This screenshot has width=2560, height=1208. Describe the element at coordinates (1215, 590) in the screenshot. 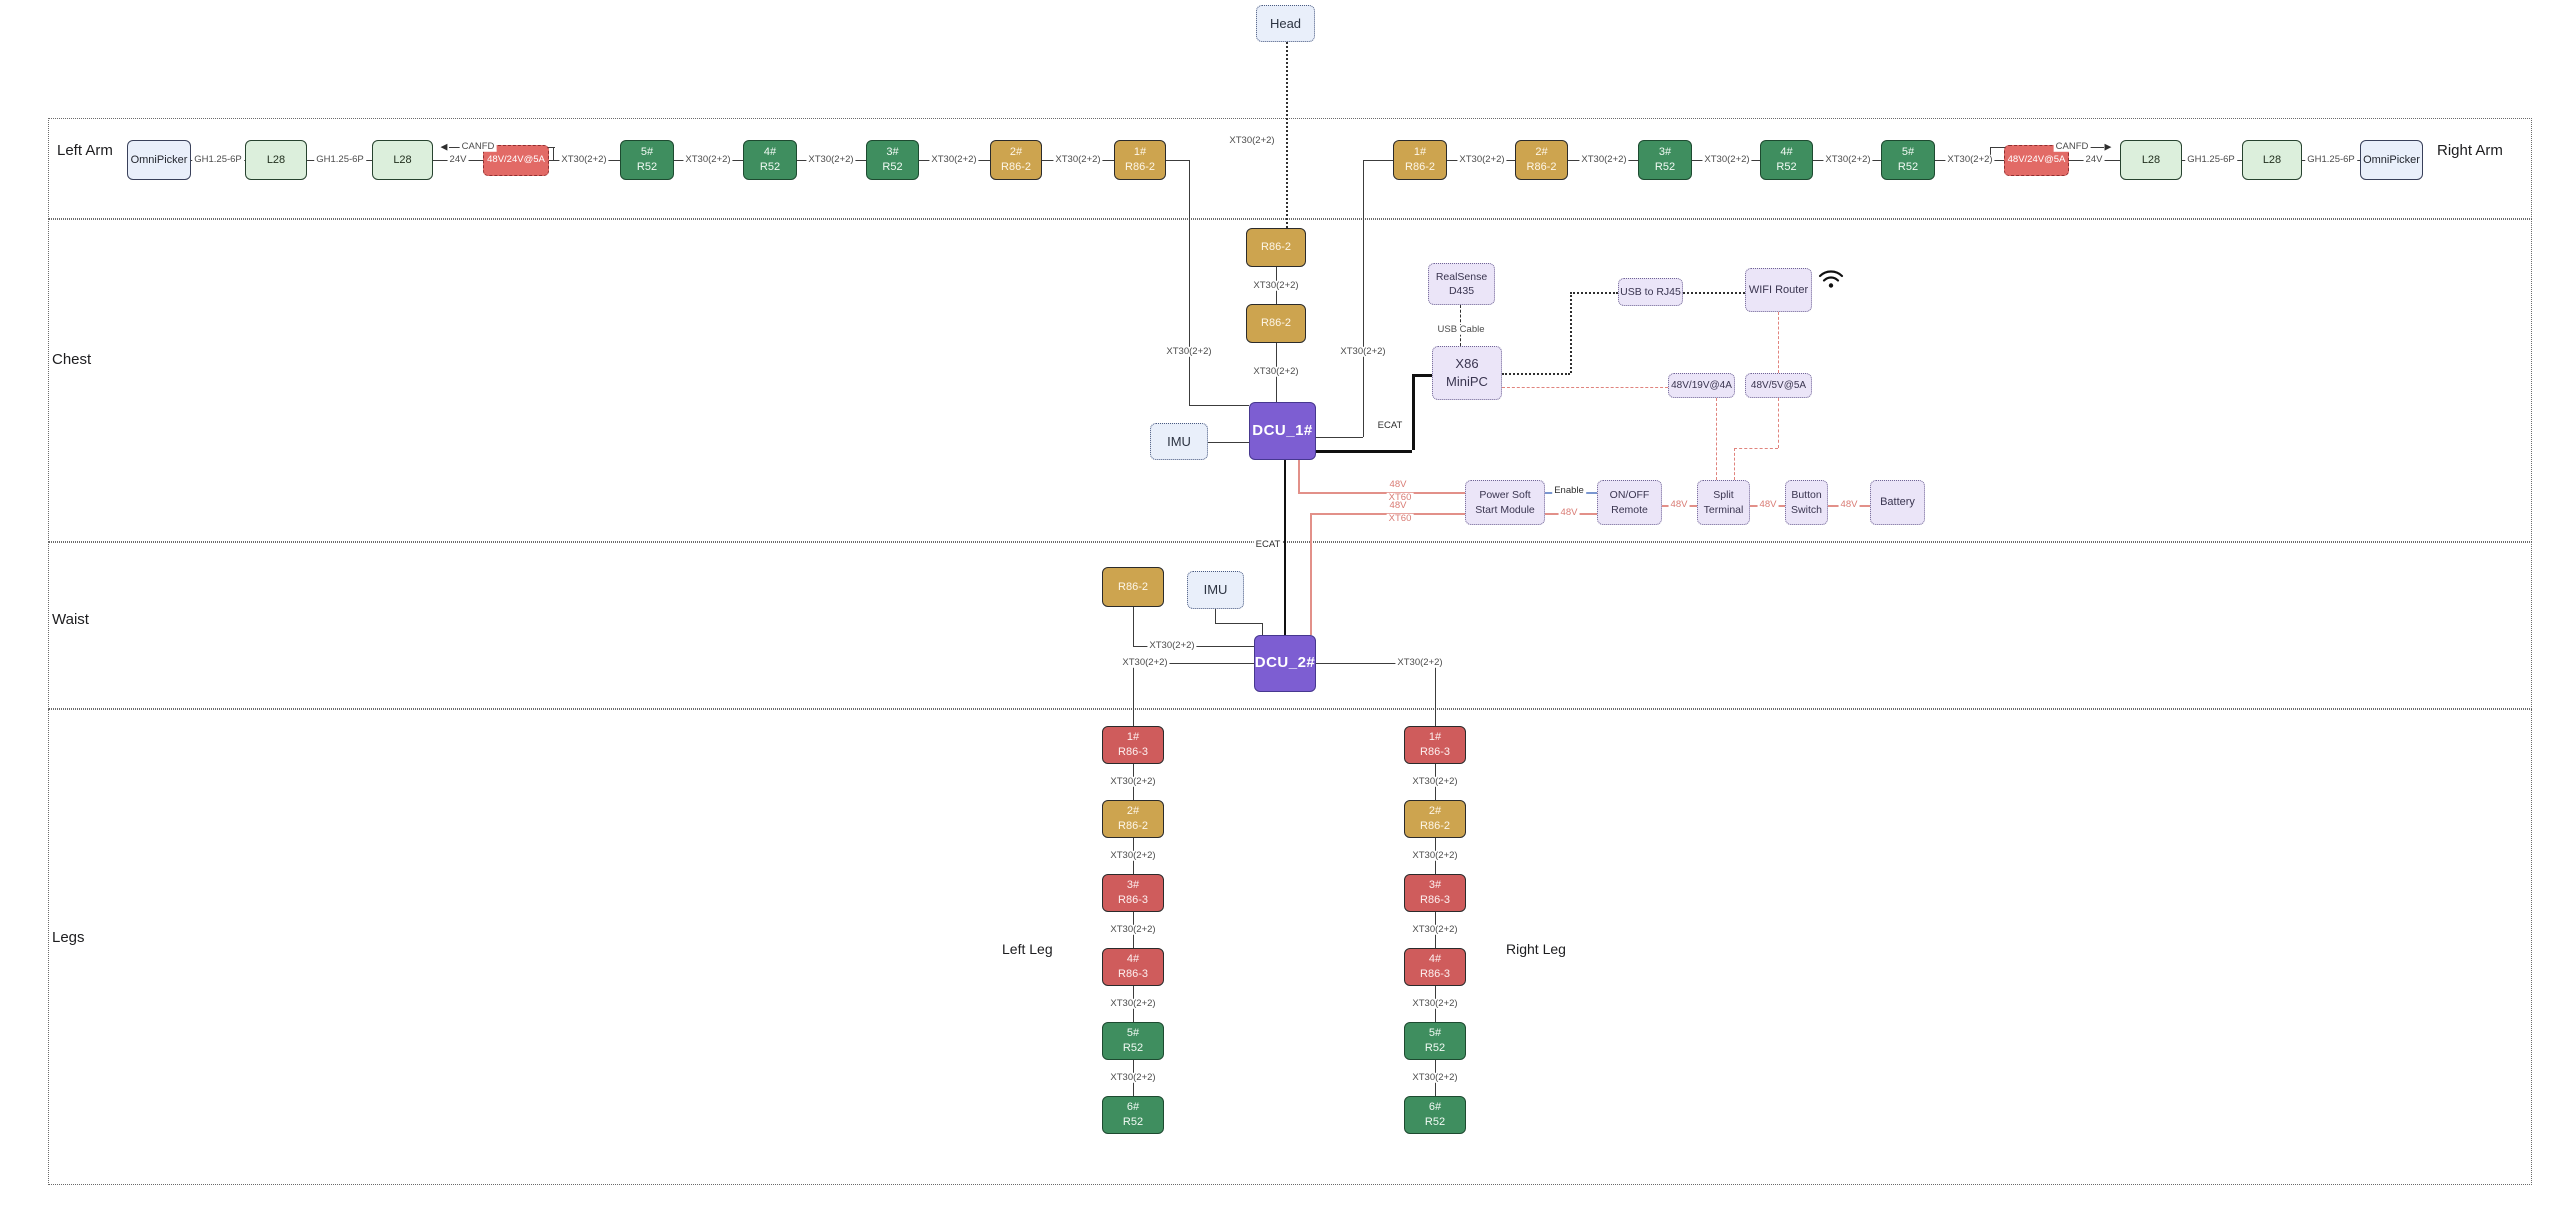

I see `node-imu-waist: IMU` at that location.